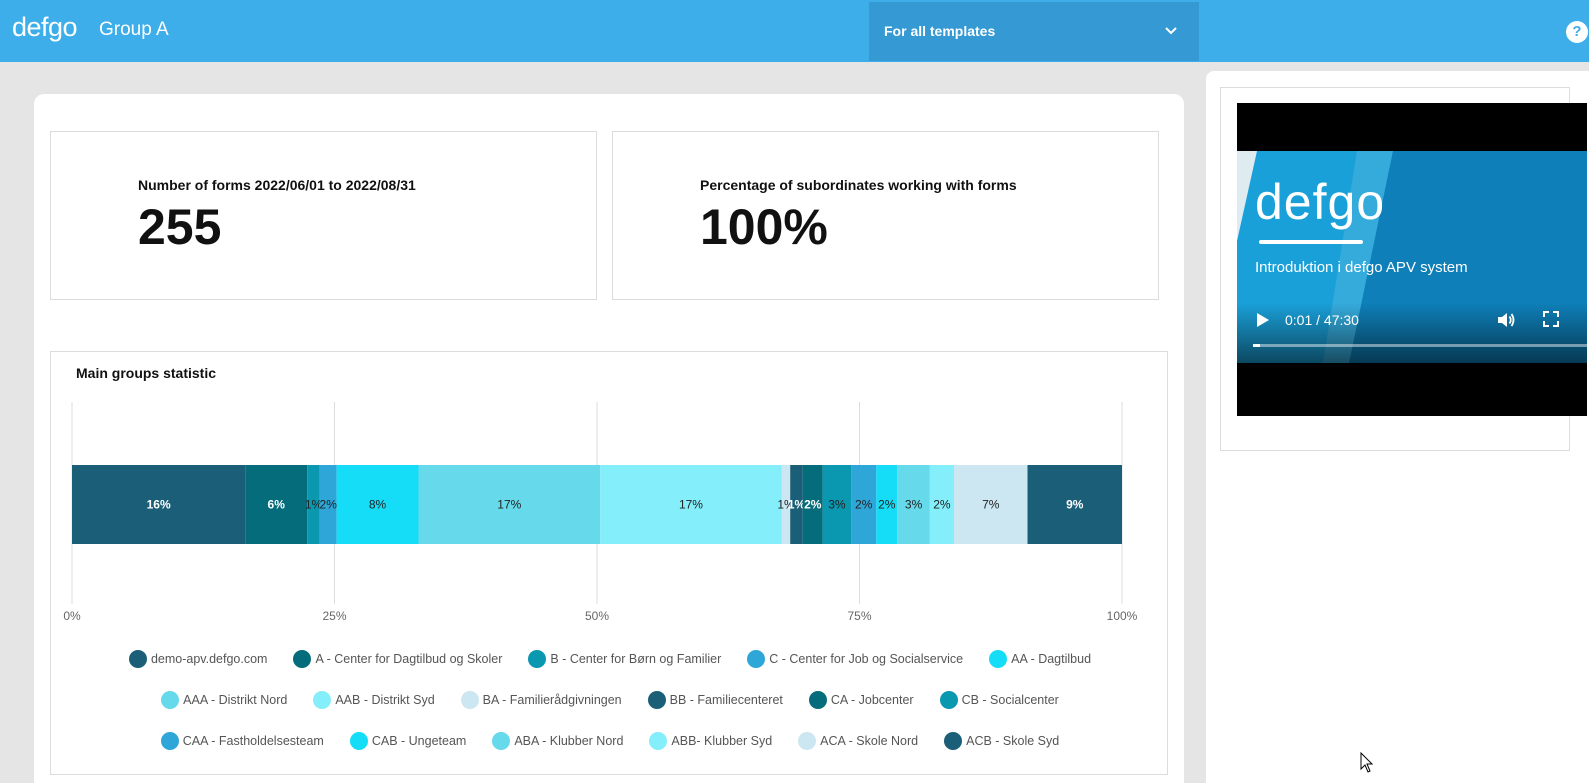 This screenshot has width=1589, height=783. Describe the element at coordinates (277, 185) in the screenshot. I see `forms-count-label: Number of forms 2022/06/01 to 2022/08/31` at that location.